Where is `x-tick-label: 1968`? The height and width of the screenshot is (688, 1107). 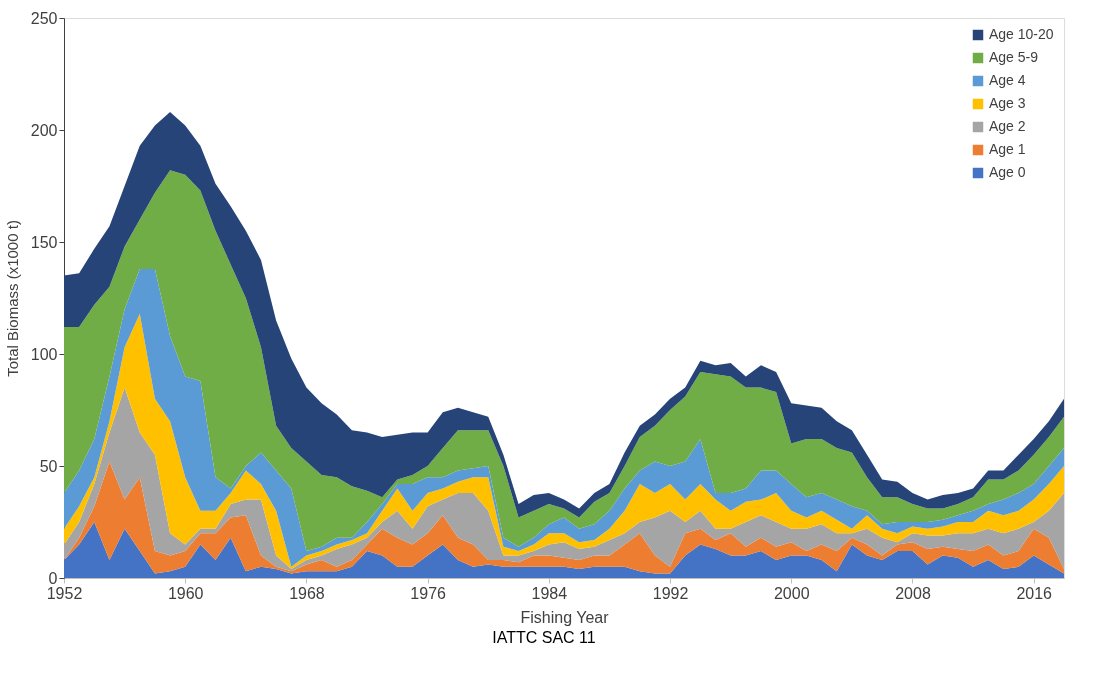
x-tick-label: 1968 is located at coordinates (307, 593).